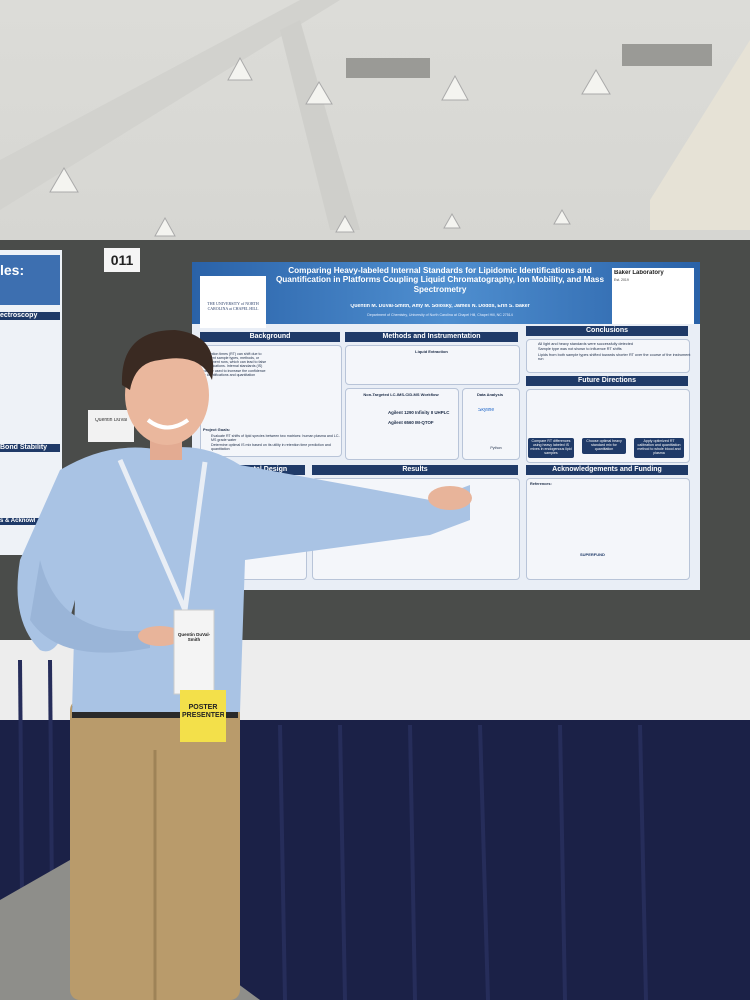 The height and width of the screenshot is (1000, 750). Describe the element at coordinates (30, 448) in the screenshot. I see `left-poster-heading: Bond Stability` at that location.